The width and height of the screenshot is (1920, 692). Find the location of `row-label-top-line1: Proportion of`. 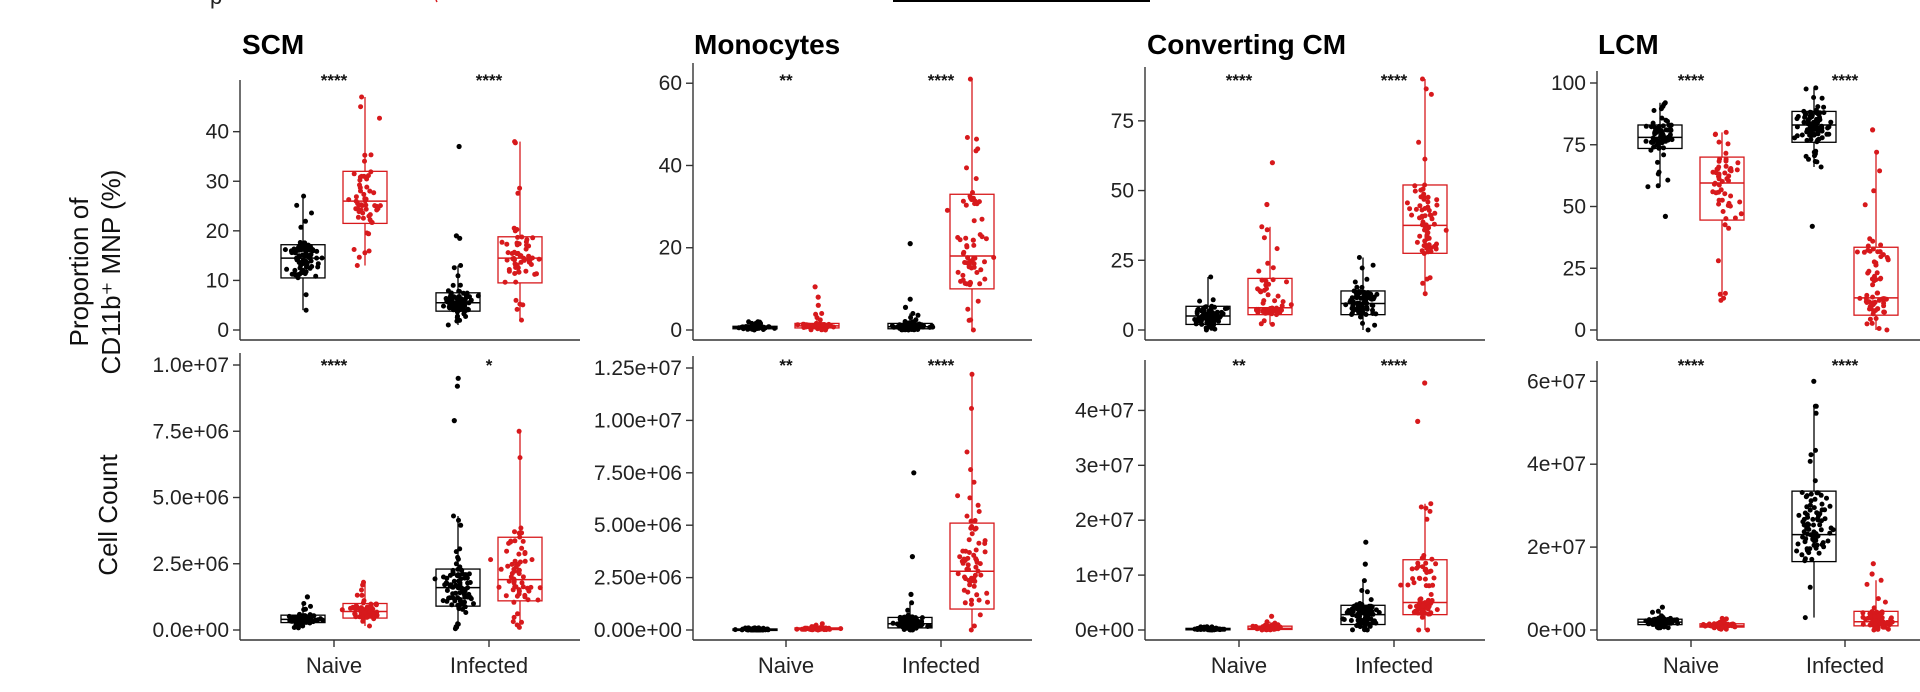

row-label-top-line1: Proportion of is located at coordinates (79, 272).